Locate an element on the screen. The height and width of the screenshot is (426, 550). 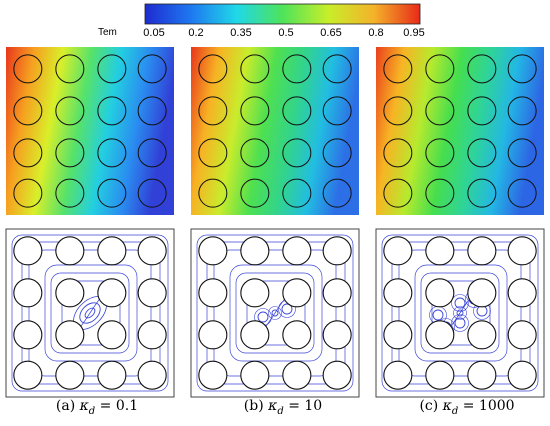
colorbar-tick-label: 0.65 is located at coordinates (331, 33).